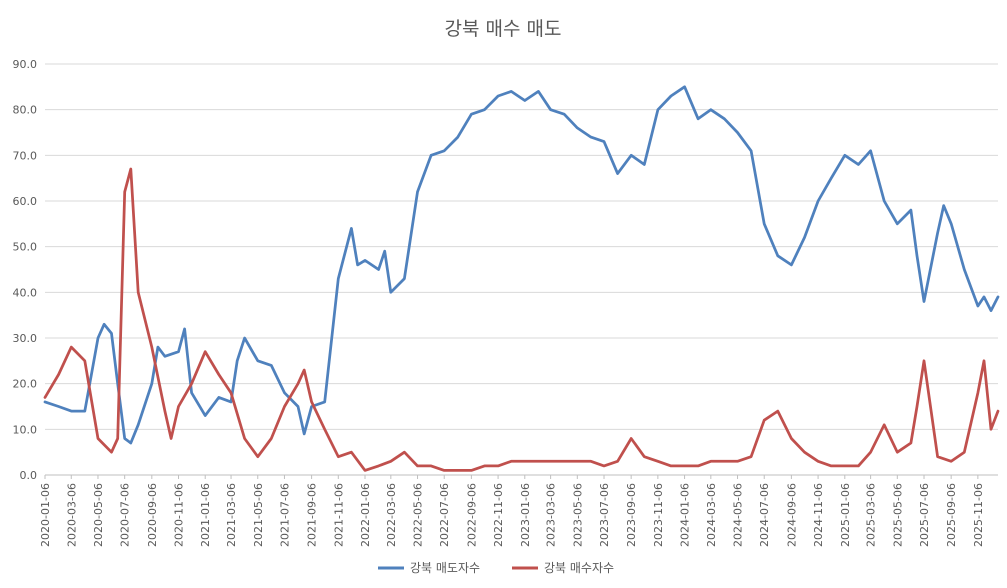  Describe the element at coordinates (579, 568) in the screenshot. I see `legend-label: 강북 매수자수` at that location.